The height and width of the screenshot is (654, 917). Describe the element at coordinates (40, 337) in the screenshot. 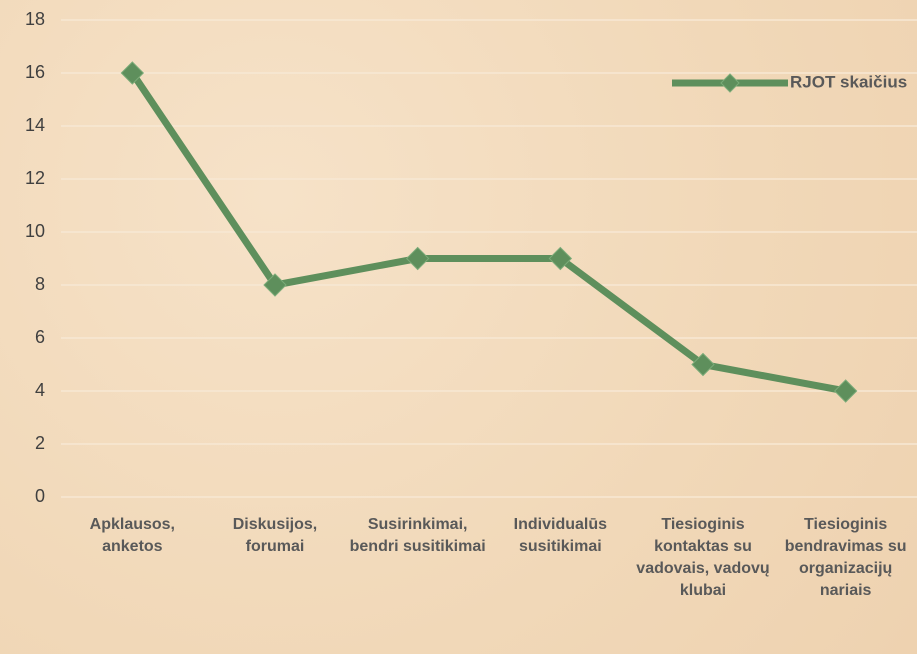

I see `y-tick-label: 6` at that location.